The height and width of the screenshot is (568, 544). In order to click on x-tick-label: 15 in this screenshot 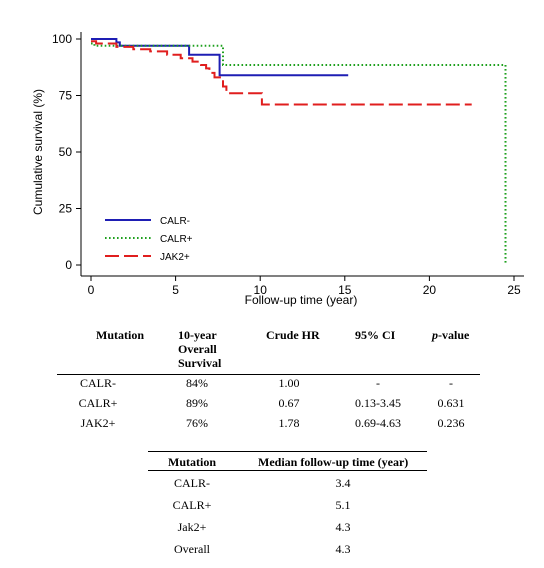, I will do `click(345, 290)`.